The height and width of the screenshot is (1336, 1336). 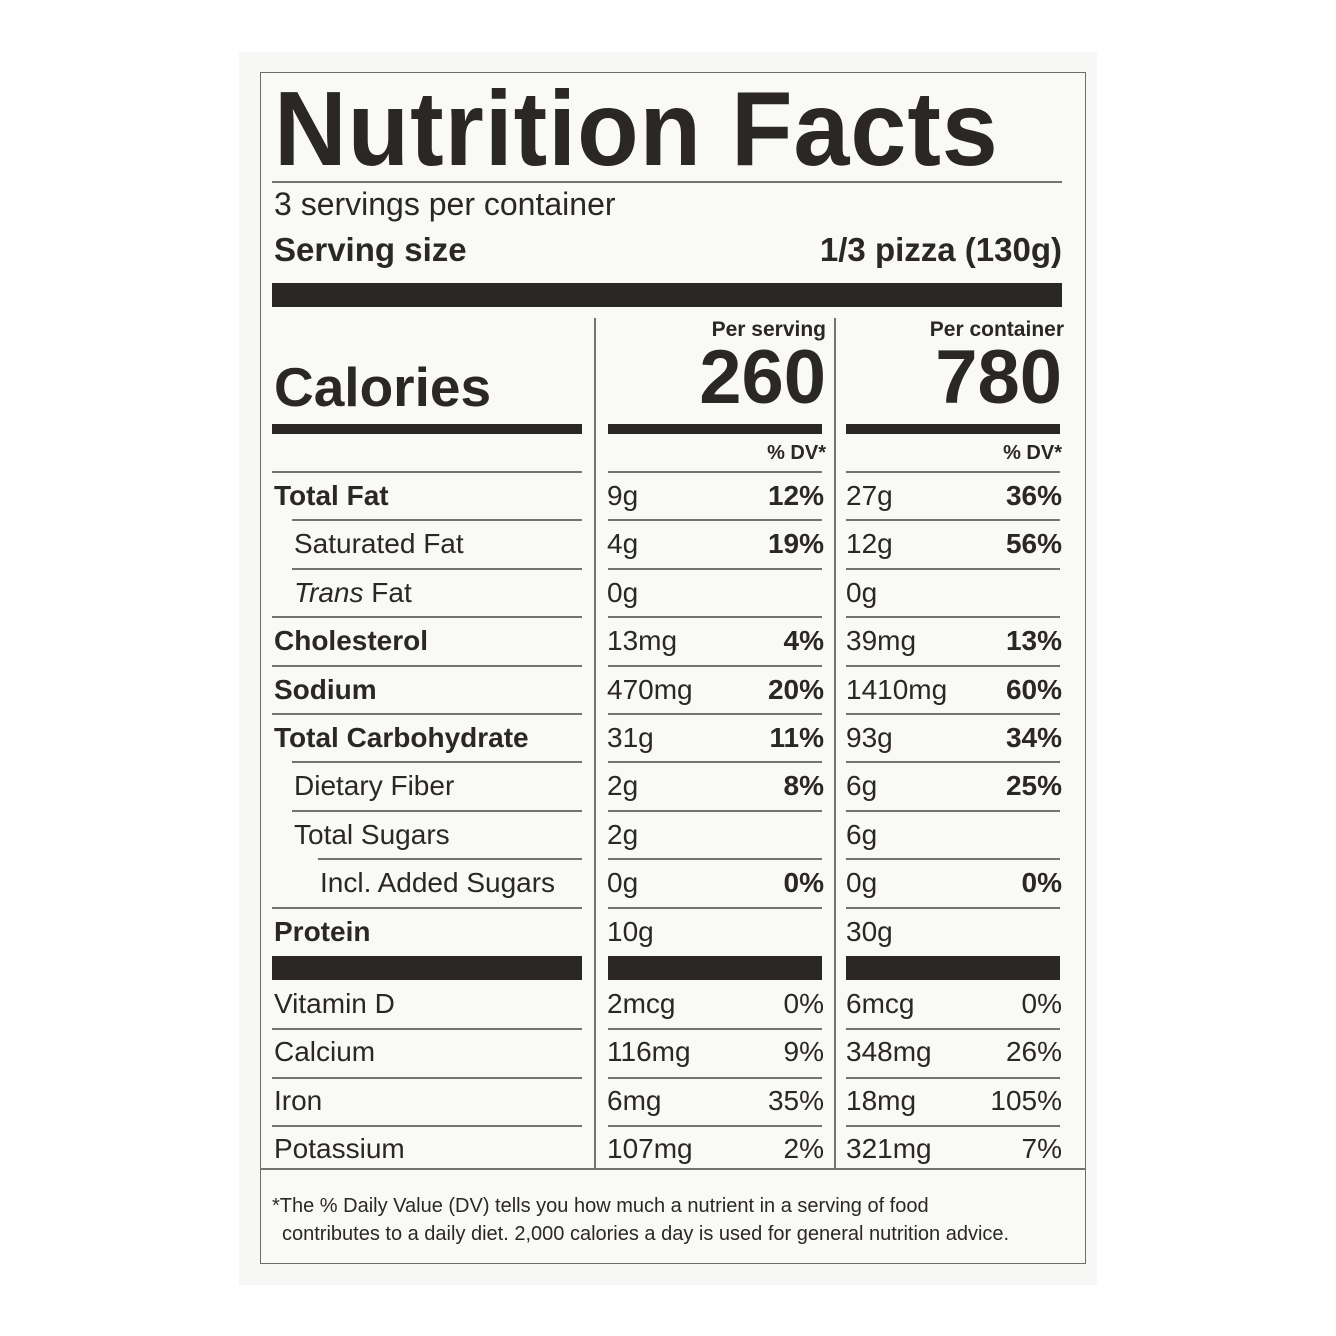 I want to click on nutrient-amount-container: 1410mg, so click(x=897, y=689).